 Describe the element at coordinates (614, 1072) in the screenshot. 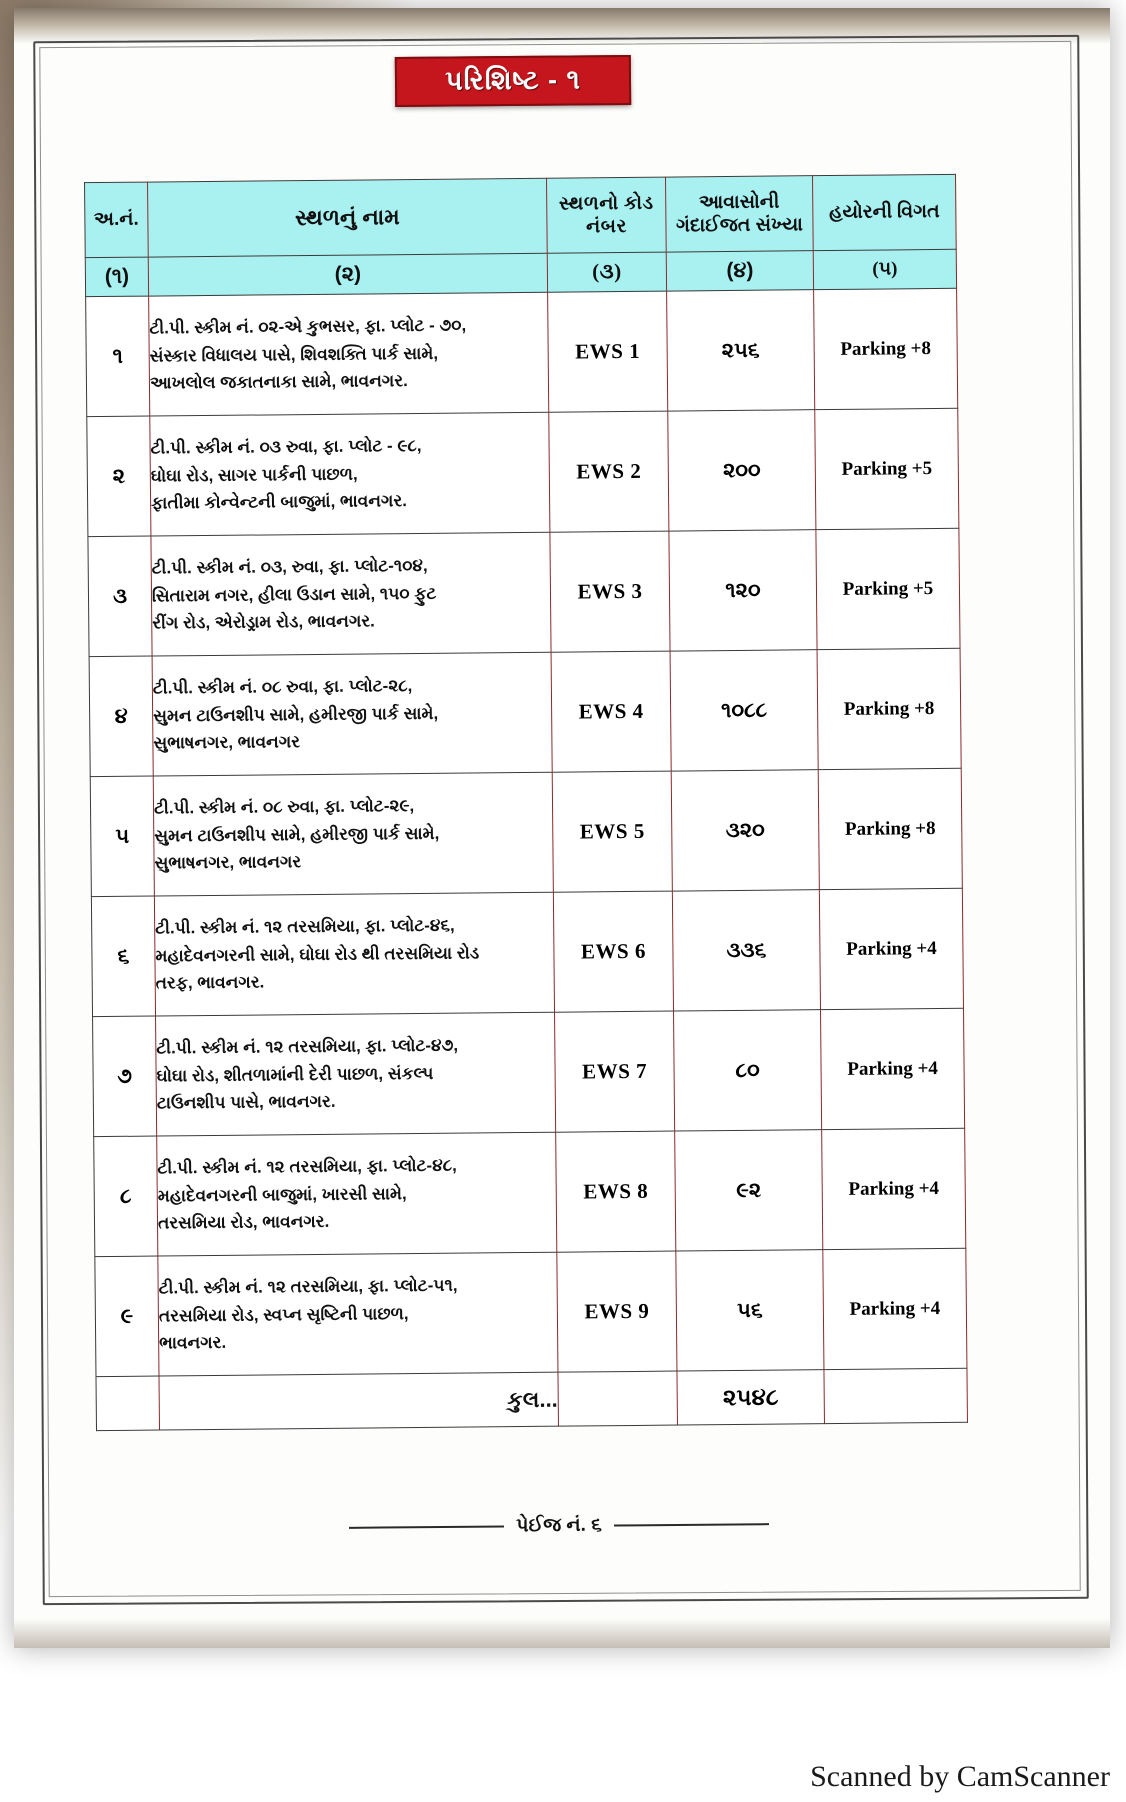

I see `cell-site-code: EWS 7` at that location.